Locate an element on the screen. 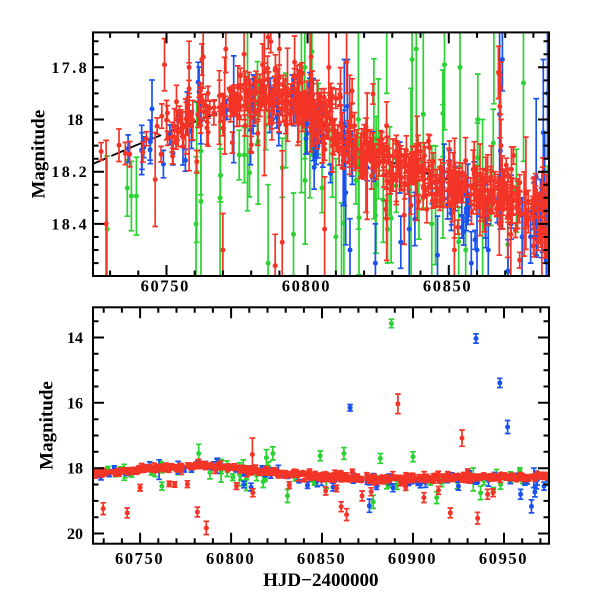 The height and width of the screenshot is (605, 600). svg-text: 18.4 is located at coordinates (70, 224).